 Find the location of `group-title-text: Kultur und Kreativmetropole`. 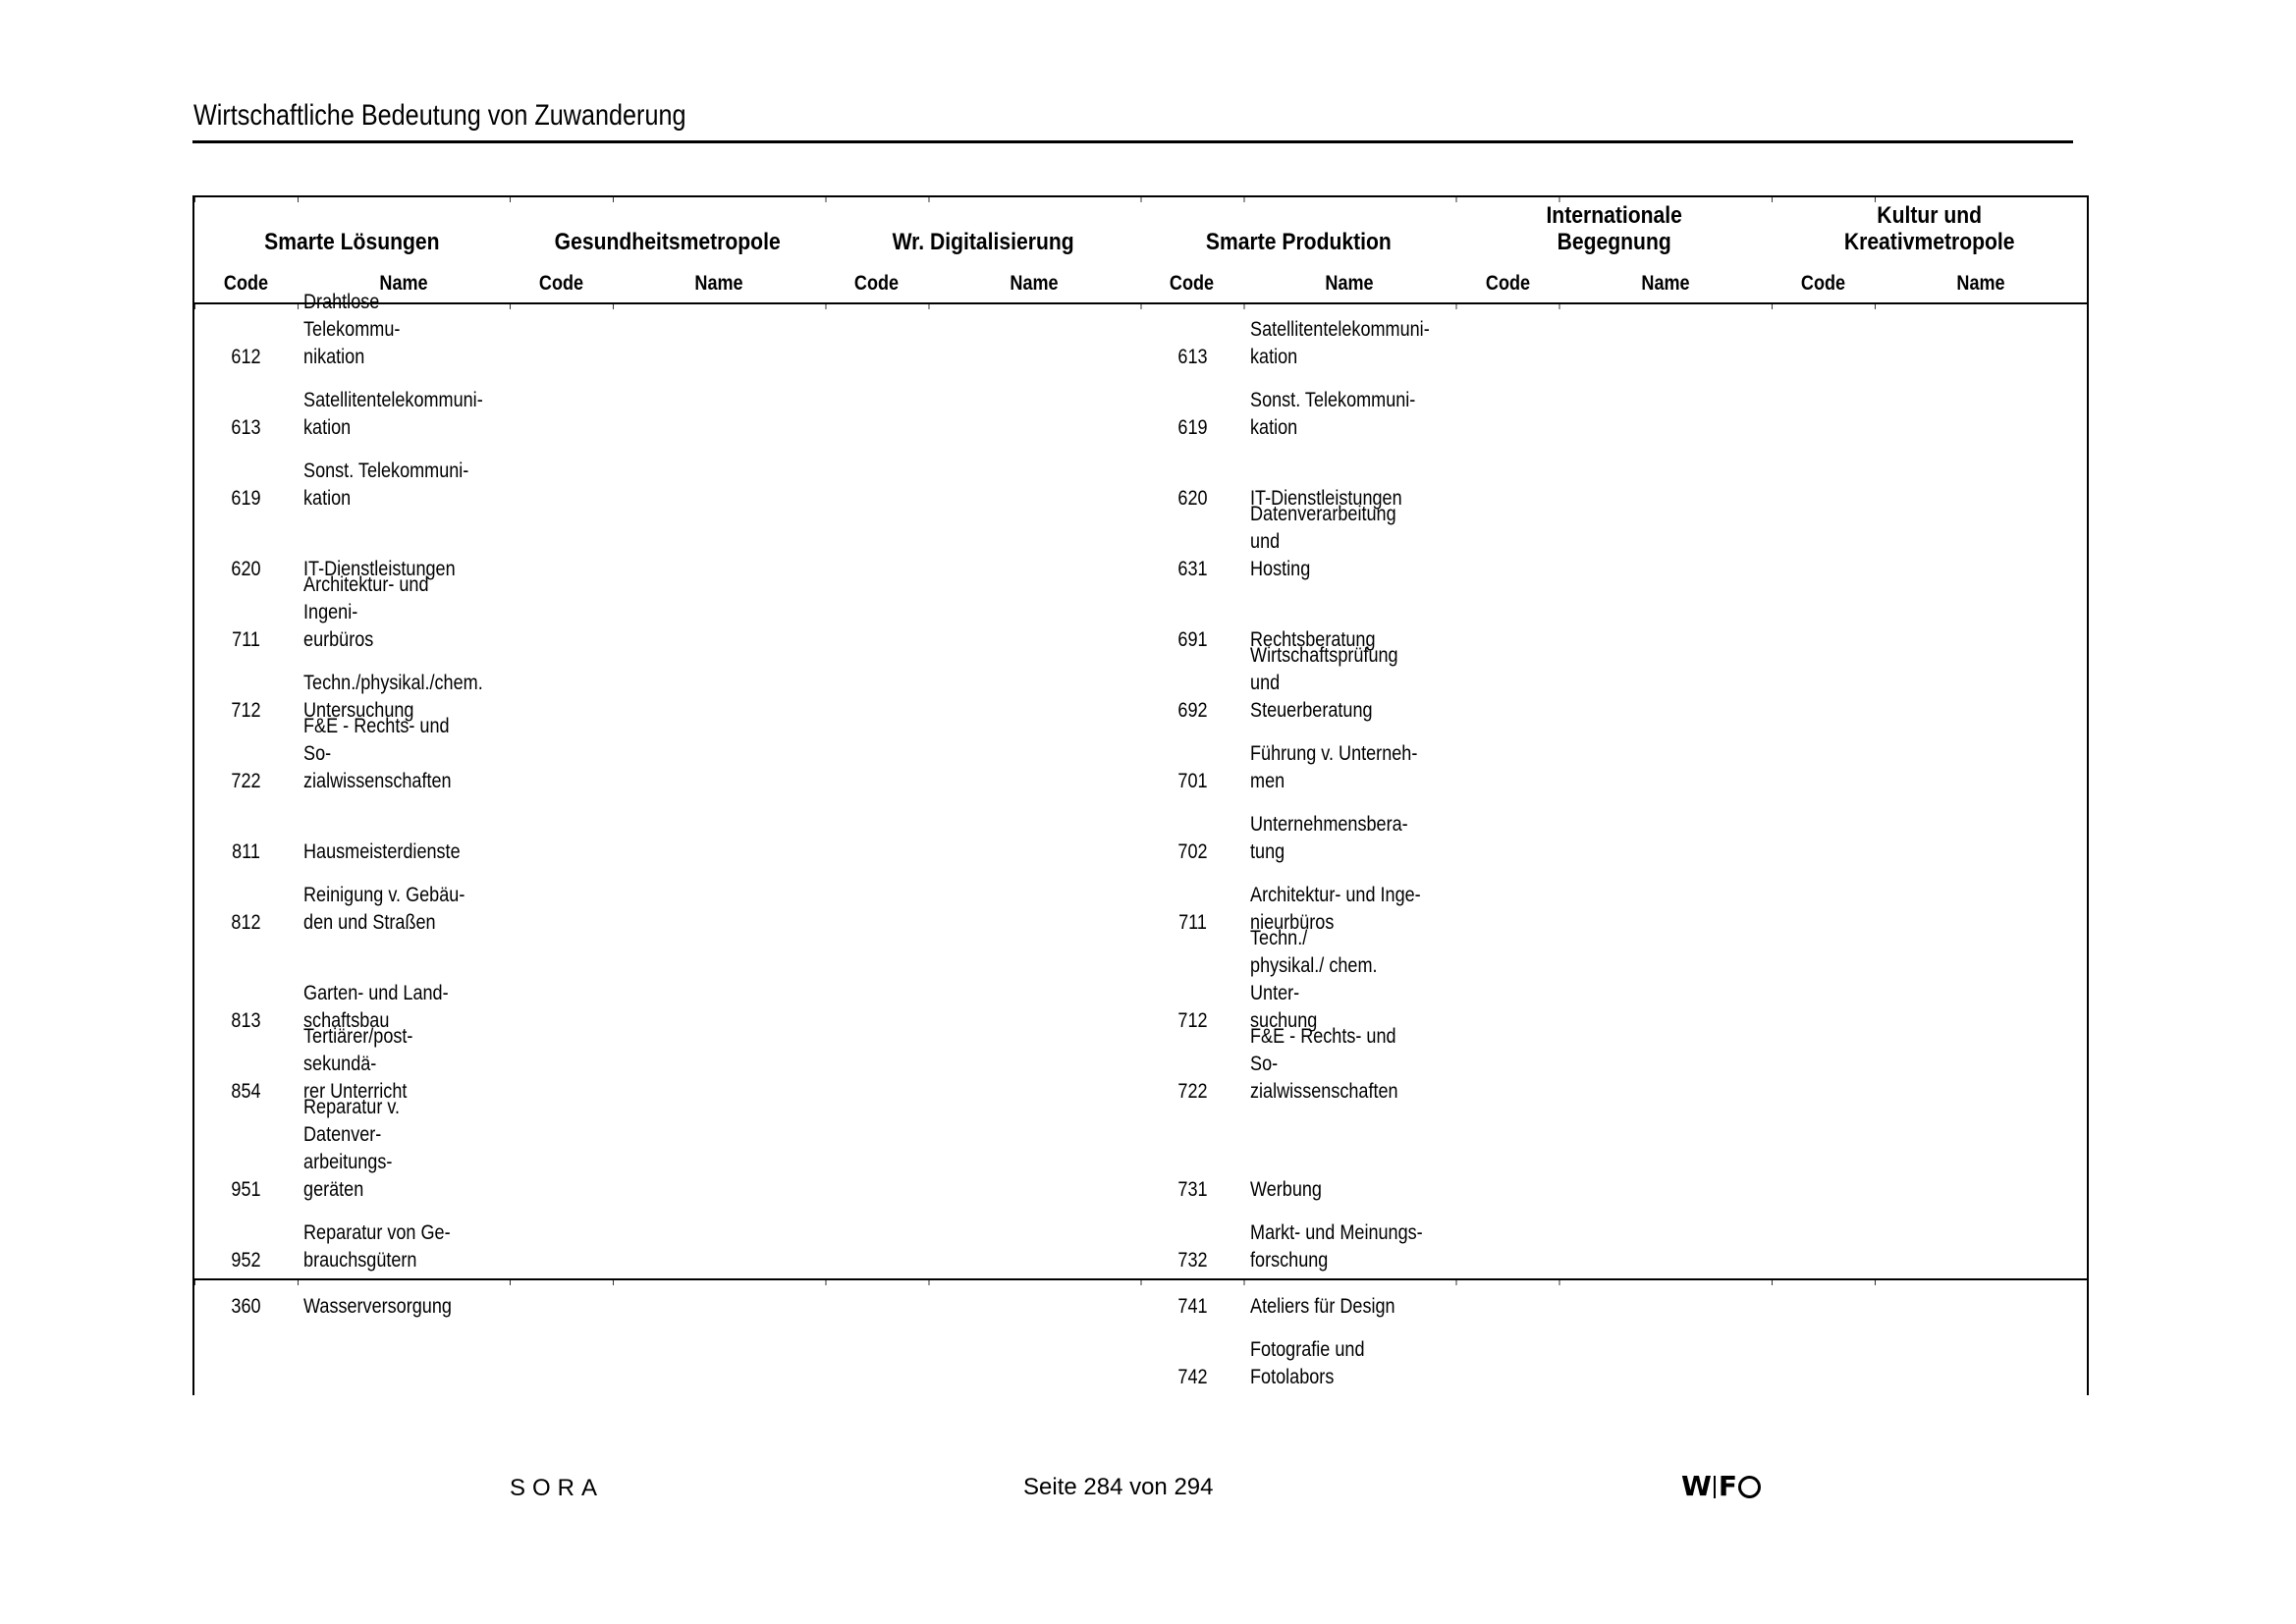

group-title-text: Kultur und Kreativmetropole is located at coordinates (1929, 228).